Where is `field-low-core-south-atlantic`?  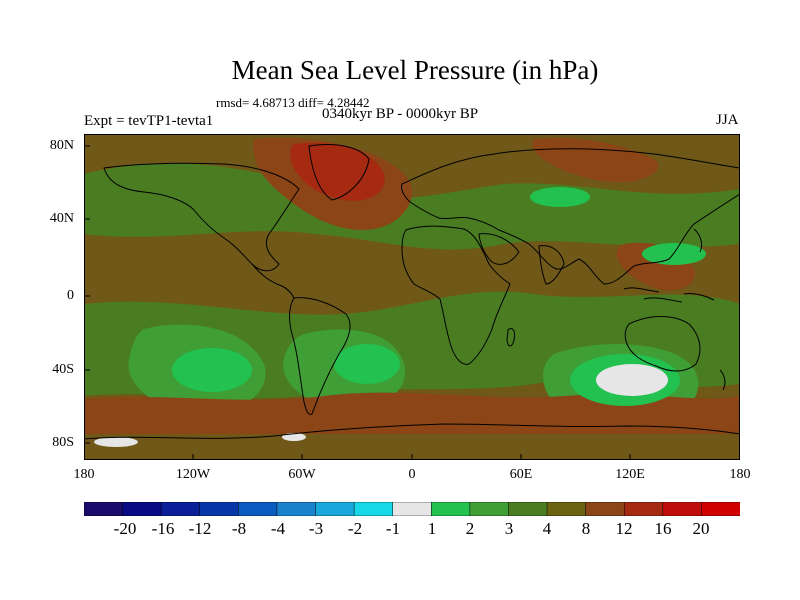 field-low-core-south-atlantic is located at coordinates (367, 364).